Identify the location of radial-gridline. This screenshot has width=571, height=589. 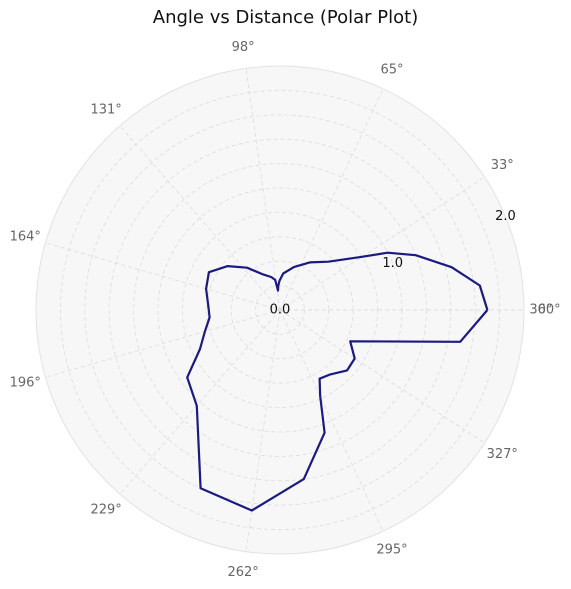
(280, 310).